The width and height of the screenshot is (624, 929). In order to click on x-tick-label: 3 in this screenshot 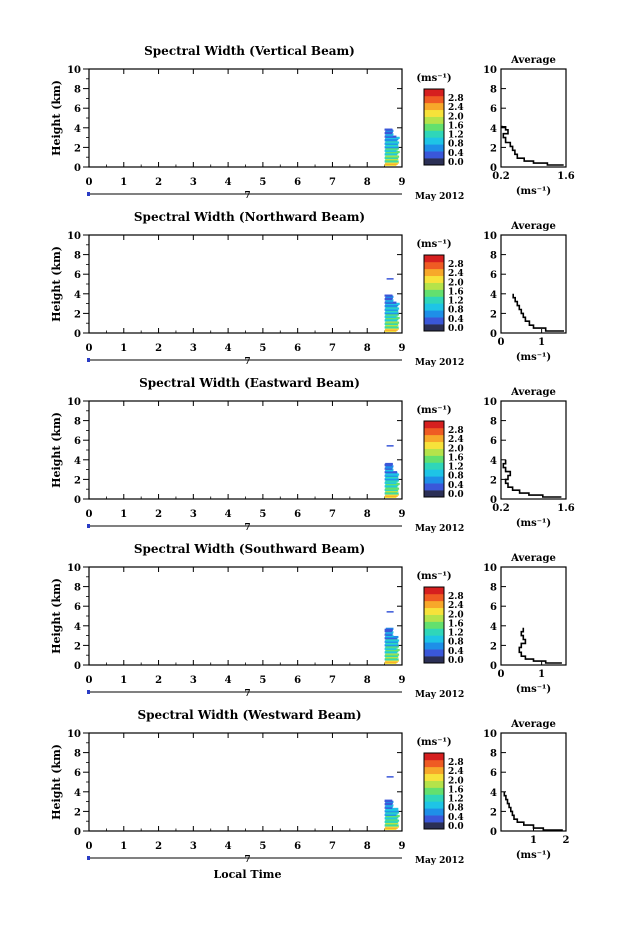, I will do `click(193, 846)`.